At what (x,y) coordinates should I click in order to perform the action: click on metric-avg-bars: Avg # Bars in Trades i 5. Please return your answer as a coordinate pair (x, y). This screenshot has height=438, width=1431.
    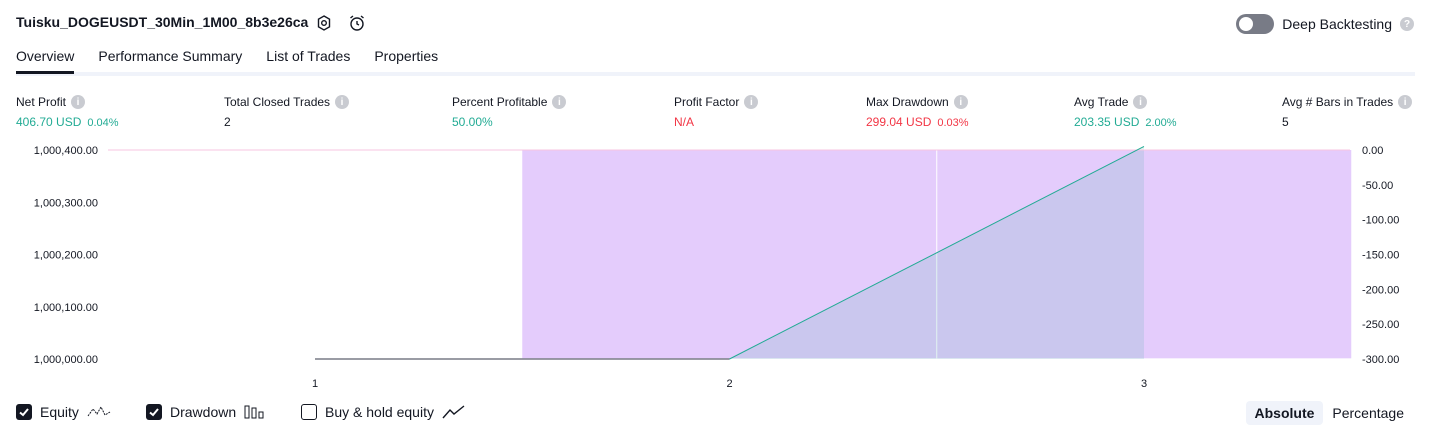
    Looking at the image, I should click on (1347, 112).